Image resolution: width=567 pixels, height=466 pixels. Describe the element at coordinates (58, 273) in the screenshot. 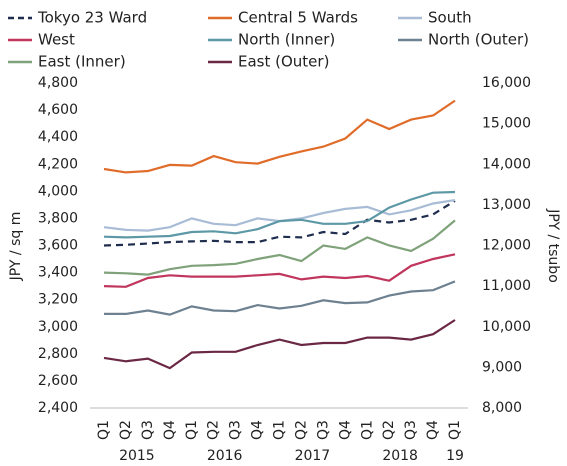

I see `y-tick-label: 3,400` at that location.